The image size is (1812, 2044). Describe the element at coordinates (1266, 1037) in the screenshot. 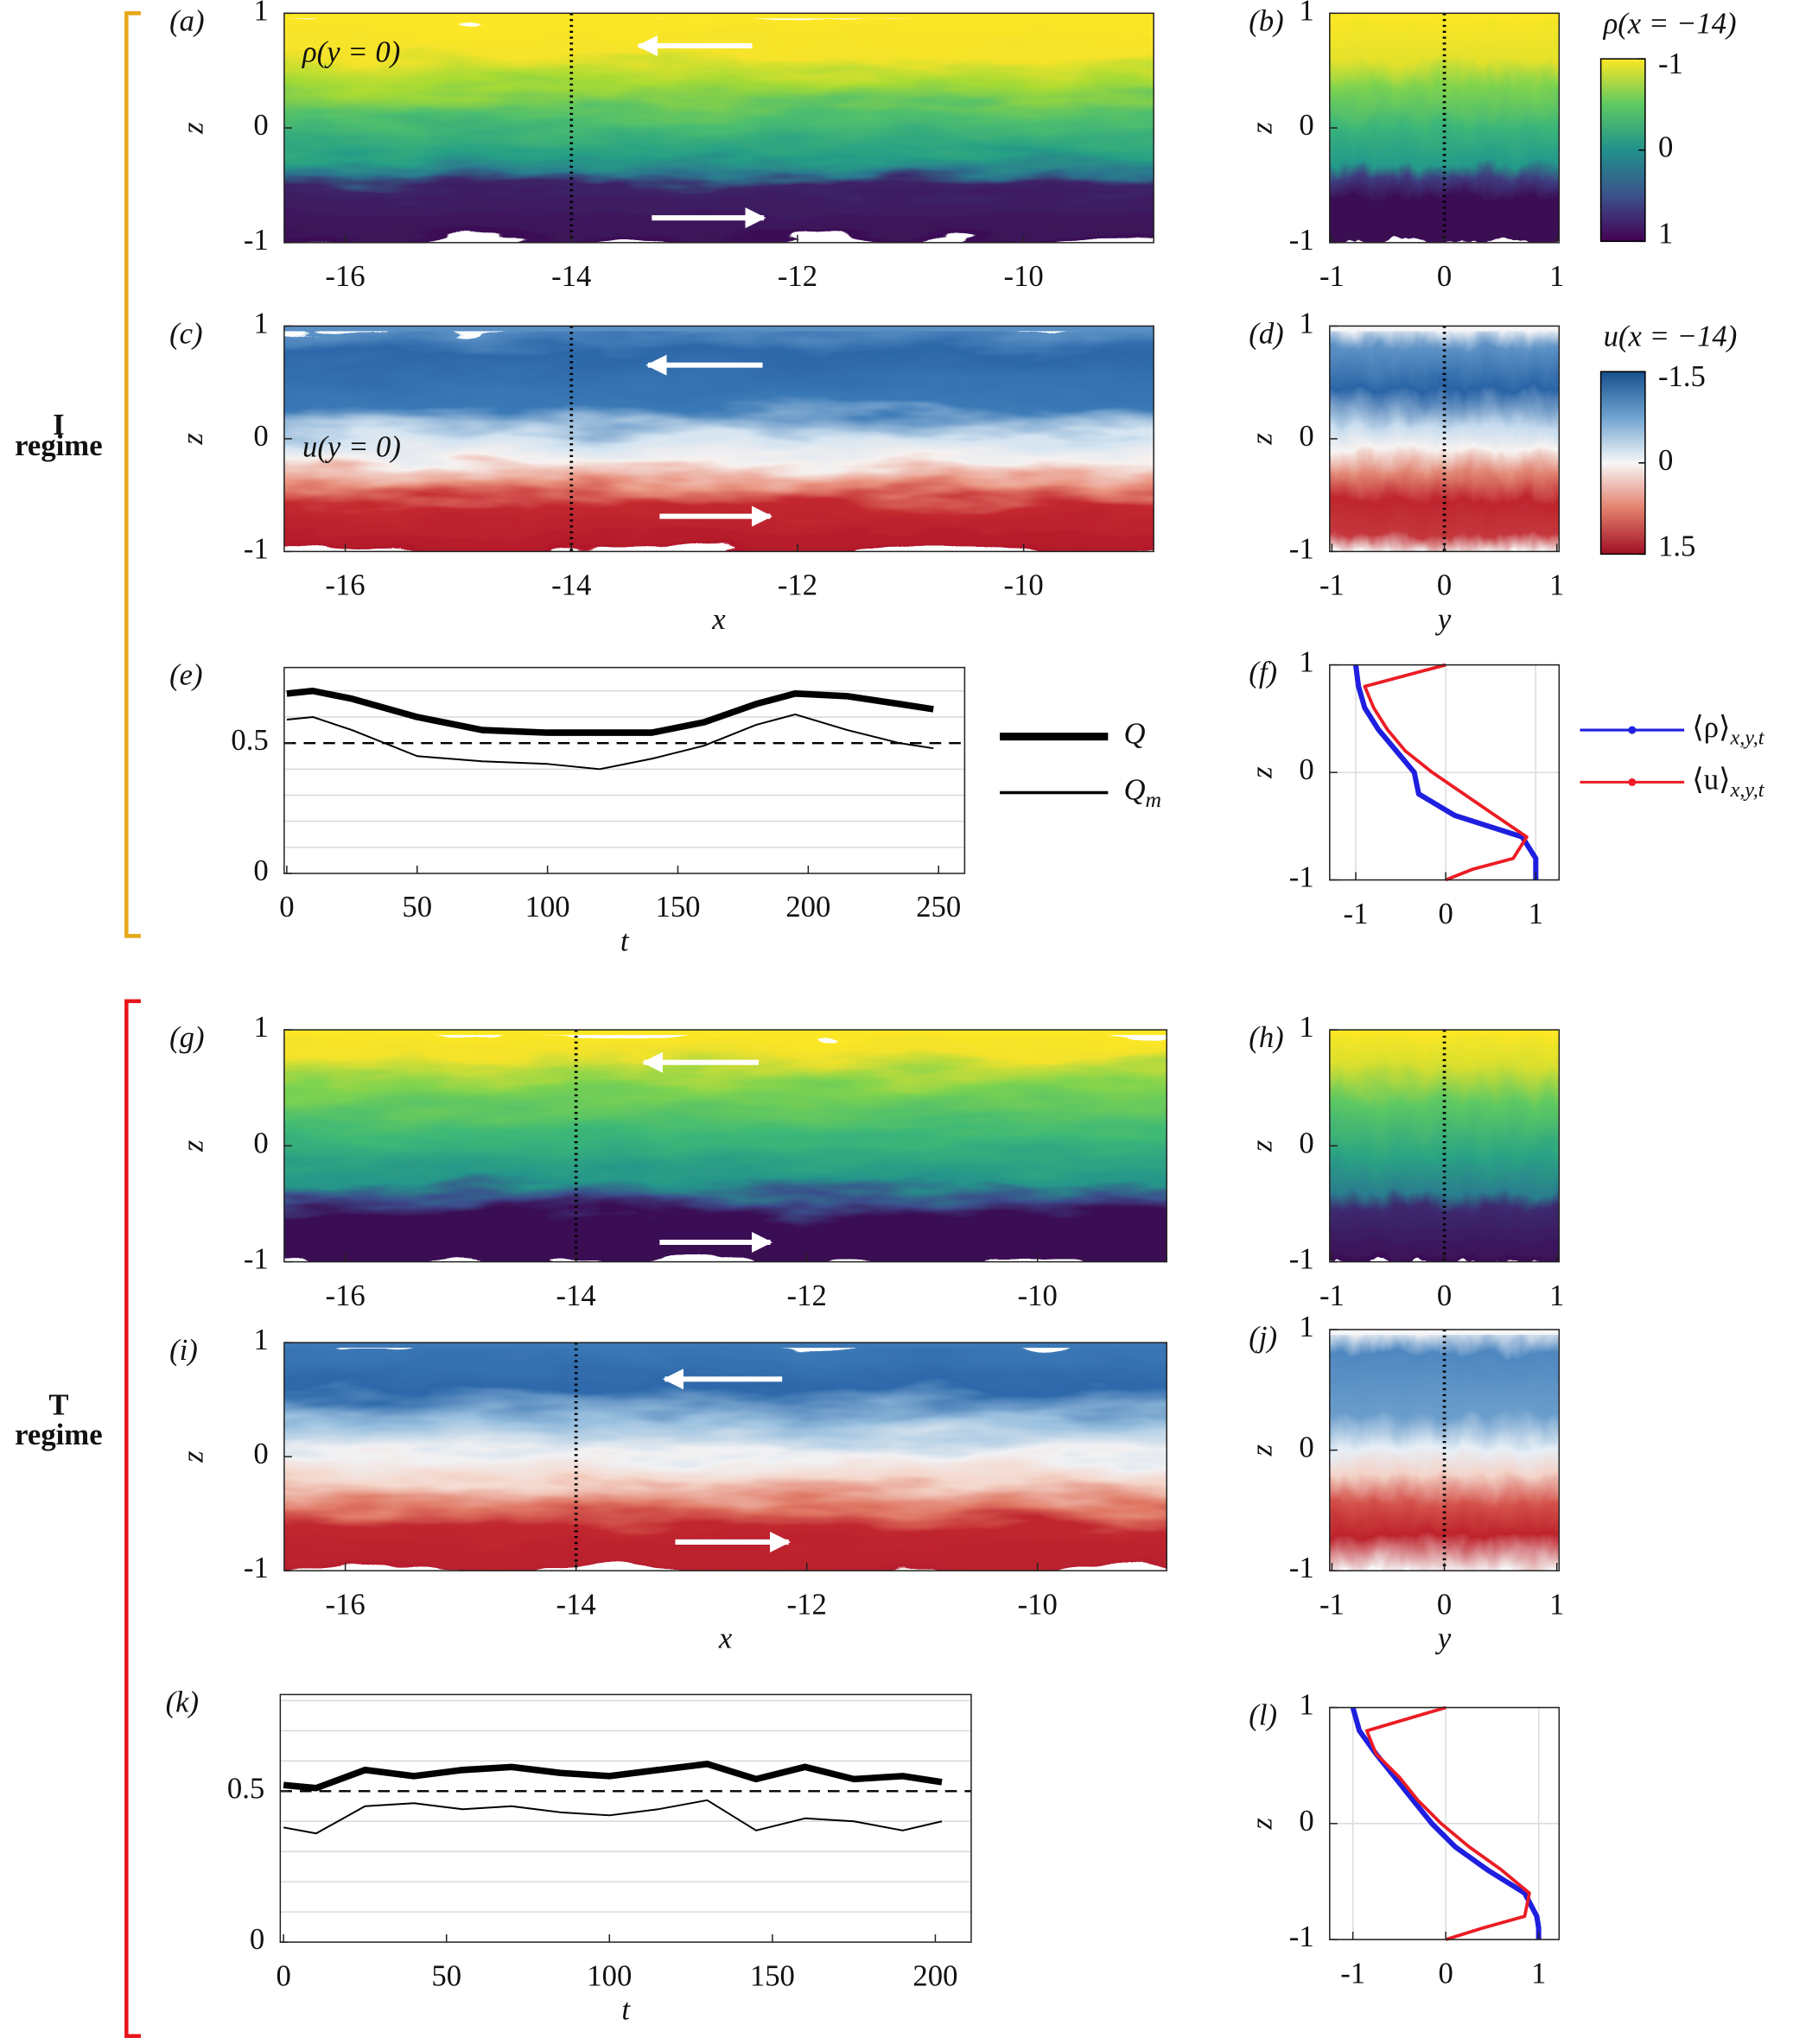

I see `panel-label: (h)` at that location.